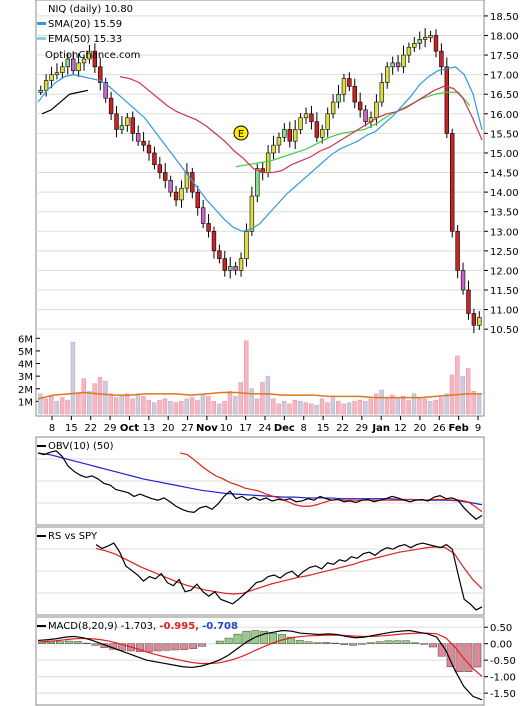 This screenshot has width=526, height=706. Describe the element at coordinates (504, 291) in the screenshot. I see `price-tick-label: 11.50` at that location.